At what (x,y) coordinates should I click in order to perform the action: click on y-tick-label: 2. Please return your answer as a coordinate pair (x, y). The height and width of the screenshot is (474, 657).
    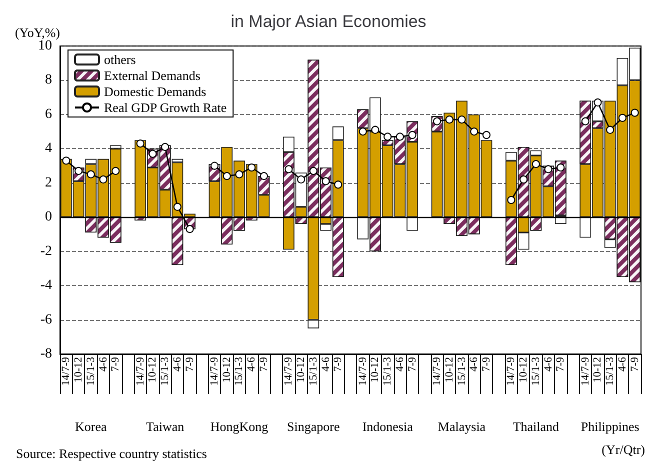
    Looking at the image, I should click on (48, 182).